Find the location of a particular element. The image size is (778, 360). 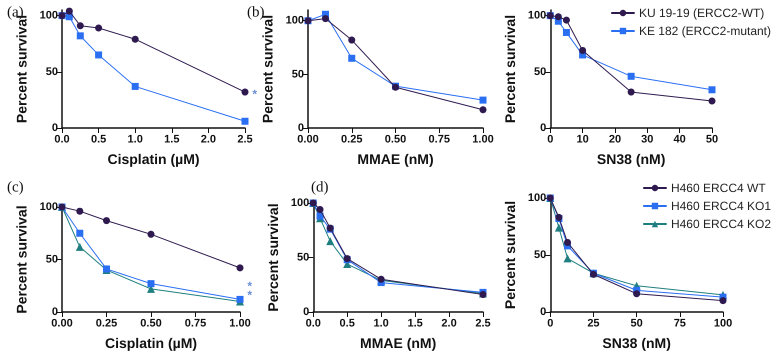

legend-label: H460 ERCC4 KO1 is located at coordinates (721, 206).